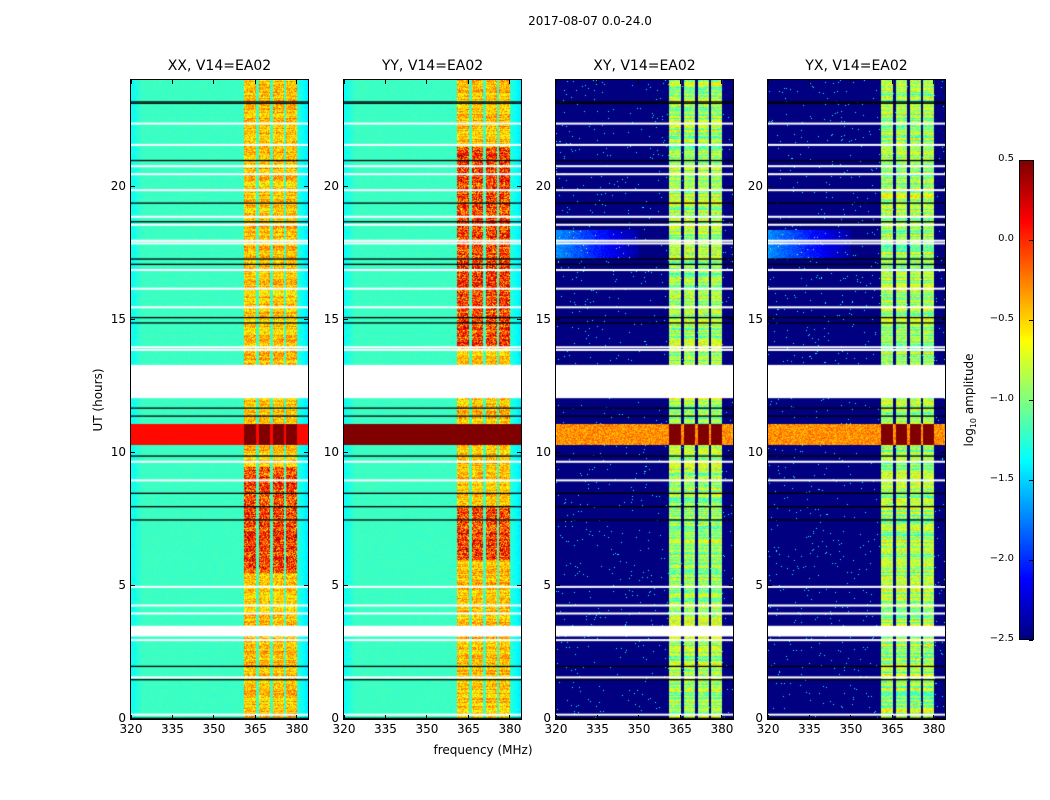  What do you see at coordinates (590, 21) in the screenshot?
I see `figure-title: 2017-08-07 0.0-24.0` at bounding box center [590, 21].